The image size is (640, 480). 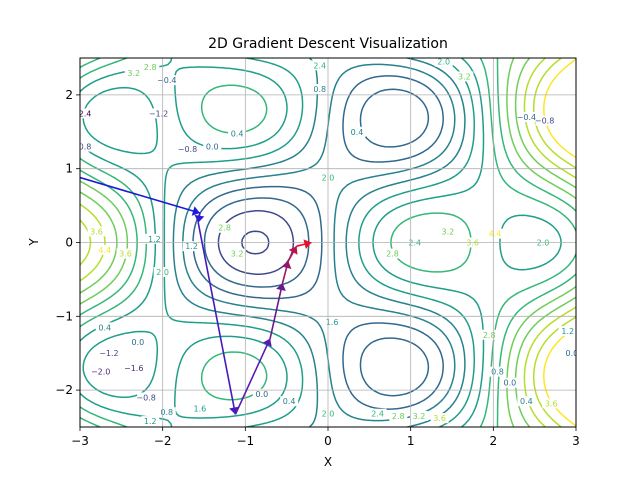 What do you see at coordinates (245, 441) in the screenshot?
I see `x-tick-label: −1` at bounding box center [245, 441].